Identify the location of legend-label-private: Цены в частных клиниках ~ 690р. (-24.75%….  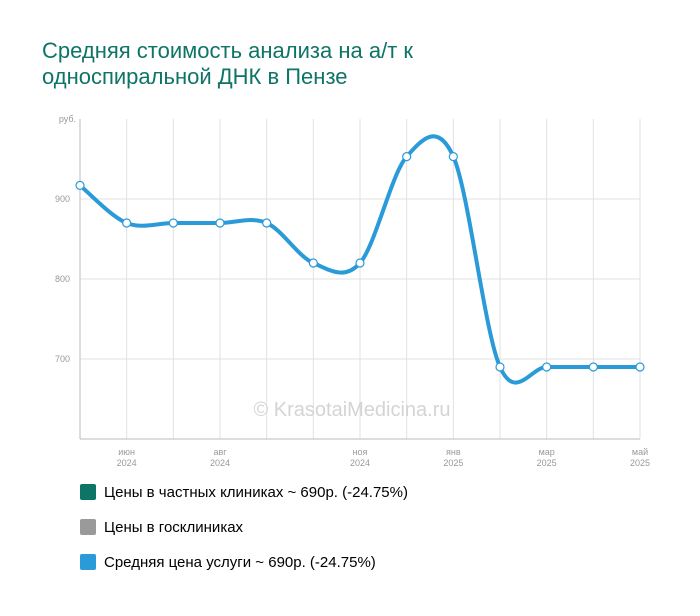
(256, 492).